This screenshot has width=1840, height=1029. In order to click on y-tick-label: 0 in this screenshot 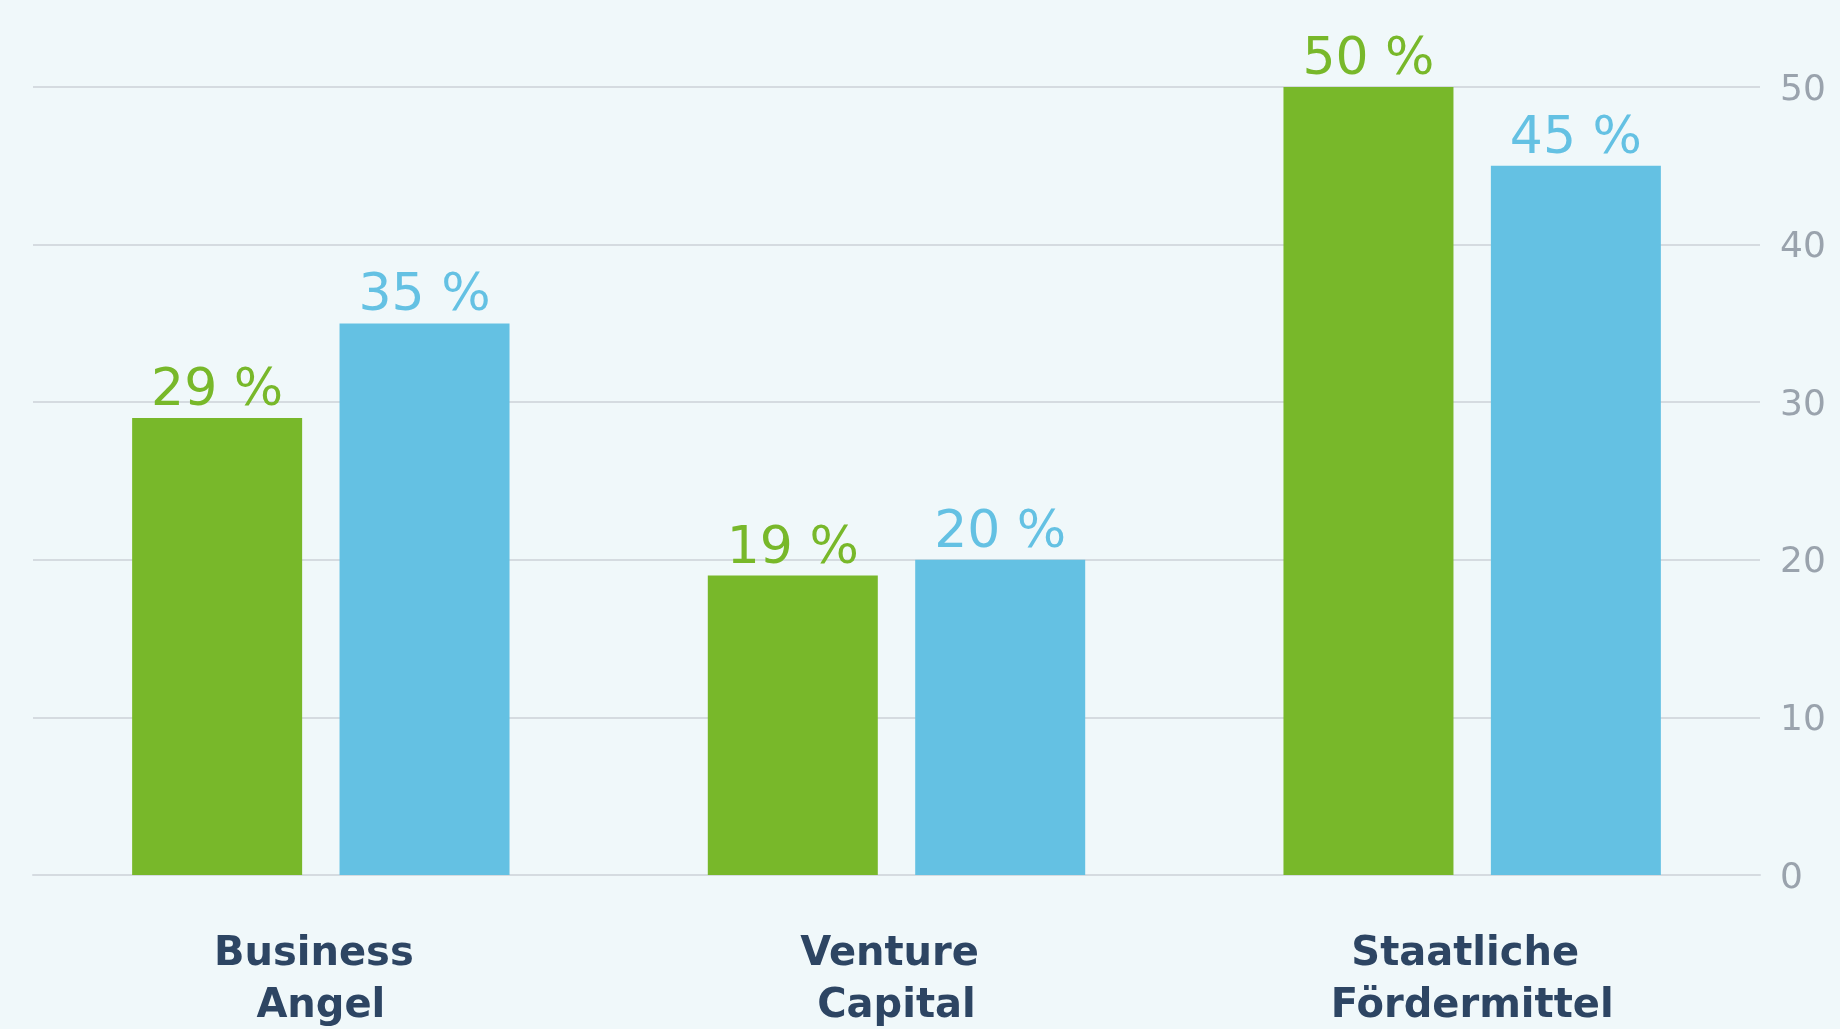, I will do `click(1791, 875)`.